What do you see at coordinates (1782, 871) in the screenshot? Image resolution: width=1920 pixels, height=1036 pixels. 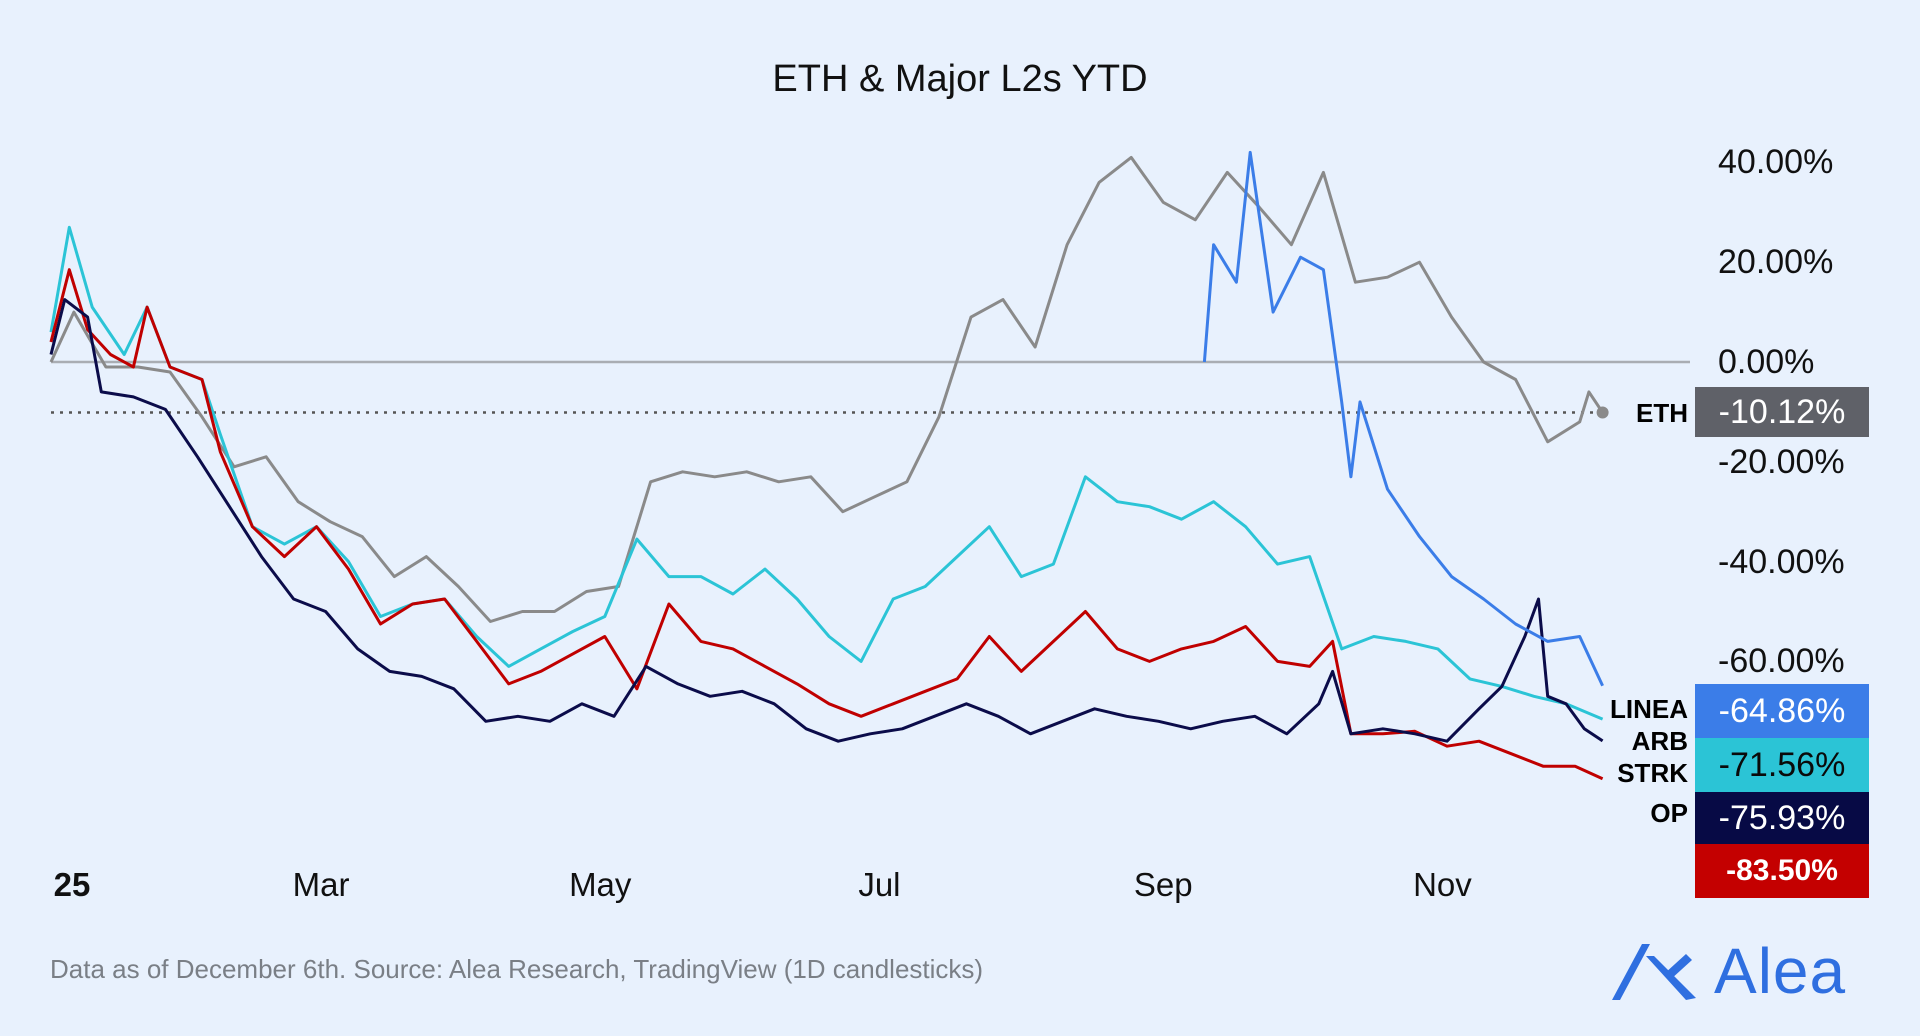 I see `op-last-value-badge: -83.50%` at bounding box center [1782, 871].